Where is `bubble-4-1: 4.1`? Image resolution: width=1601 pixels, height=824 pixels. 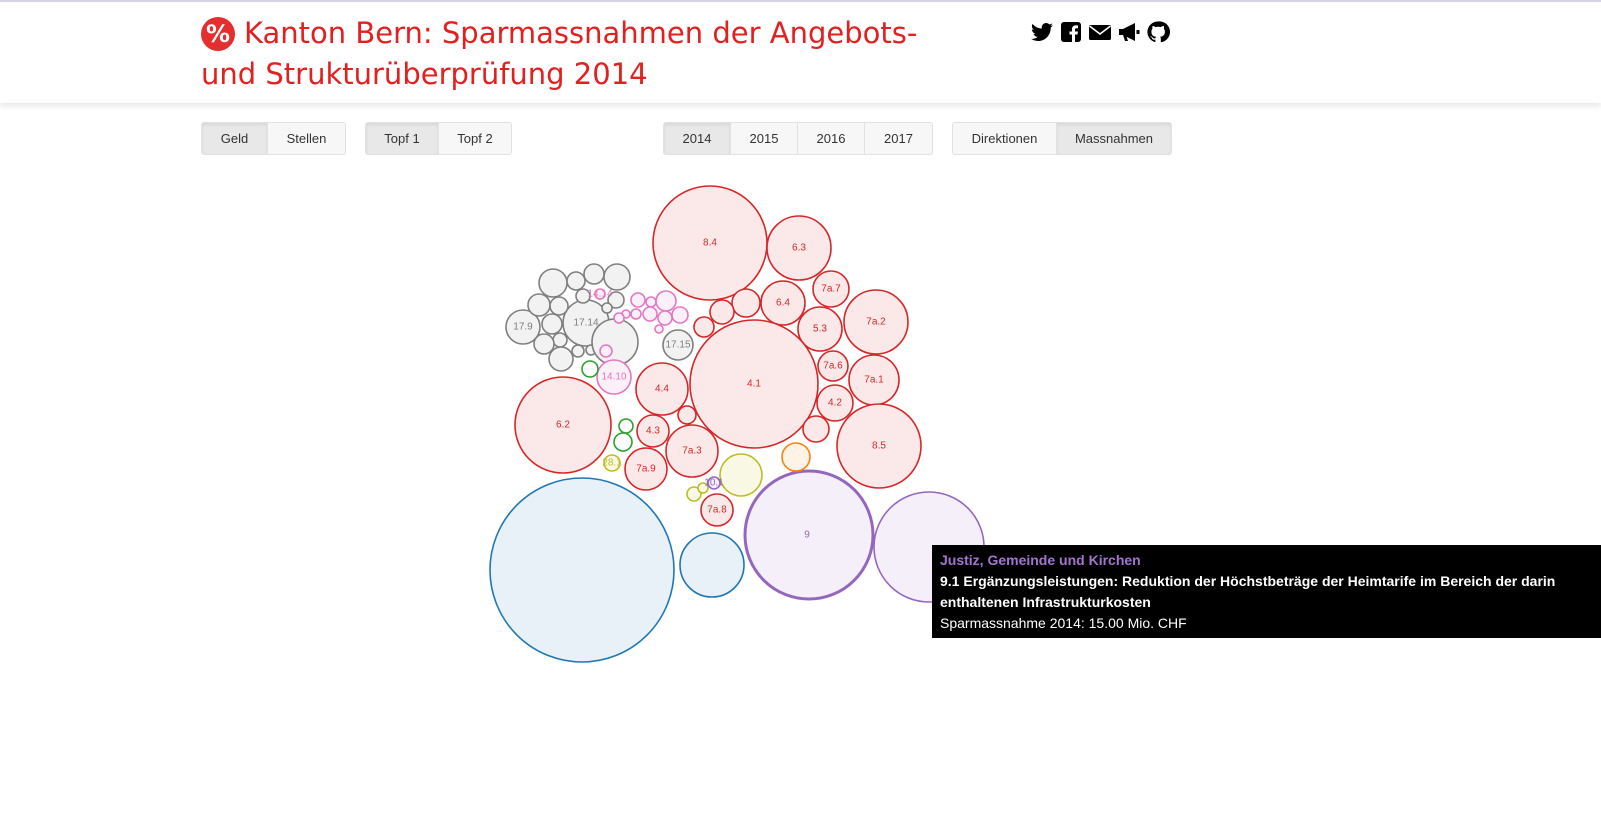 bubble-4-1: 4.1 is located at coordinates (754, 384).